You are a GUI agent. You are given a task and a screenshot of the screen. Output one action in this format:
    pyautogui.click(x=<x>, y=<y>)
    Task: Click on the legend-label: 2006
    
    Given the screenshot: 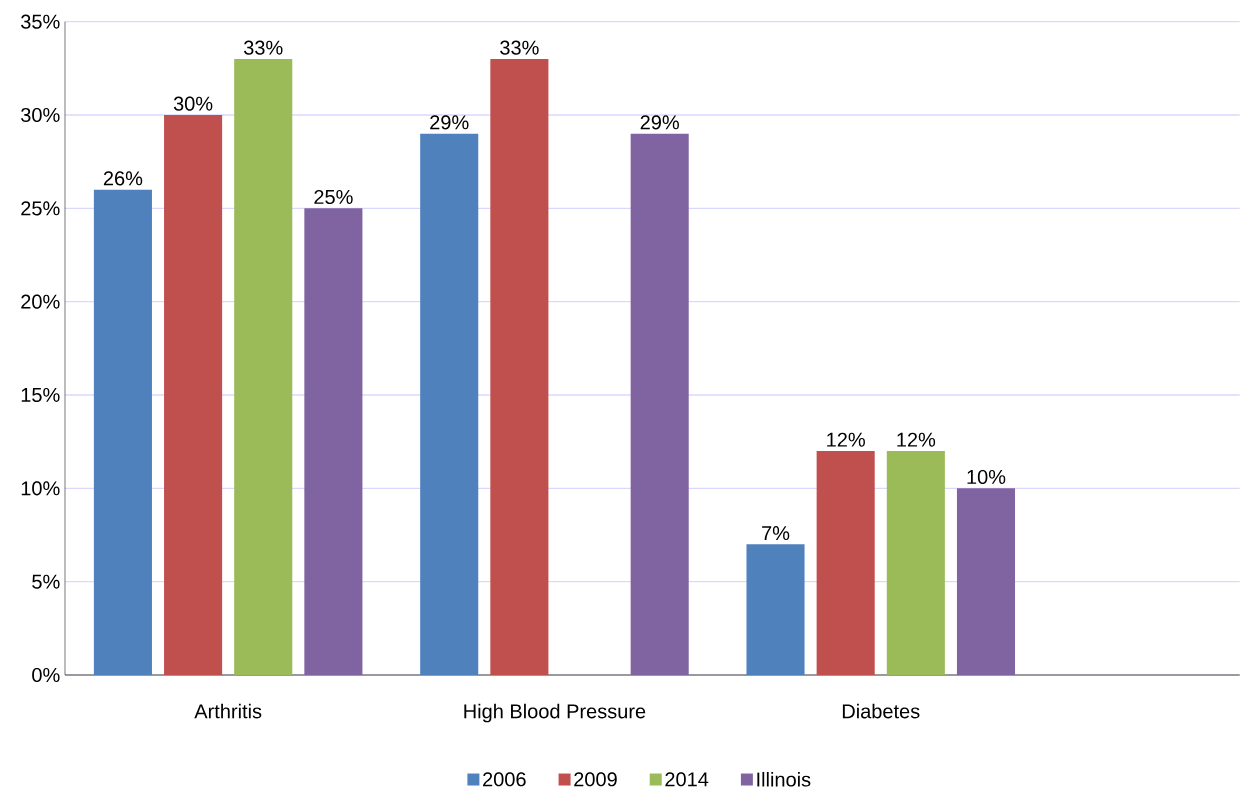 What is the action you would take?
    pyautogui.click(x=504, y=779)
    